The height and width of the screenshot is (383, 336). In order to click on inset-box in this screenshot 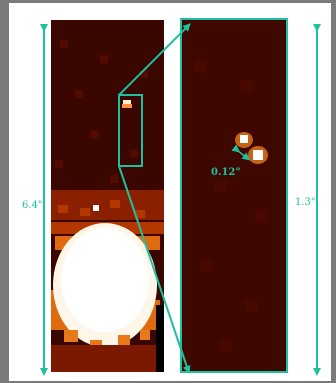, I will do `click(130, 130)`.